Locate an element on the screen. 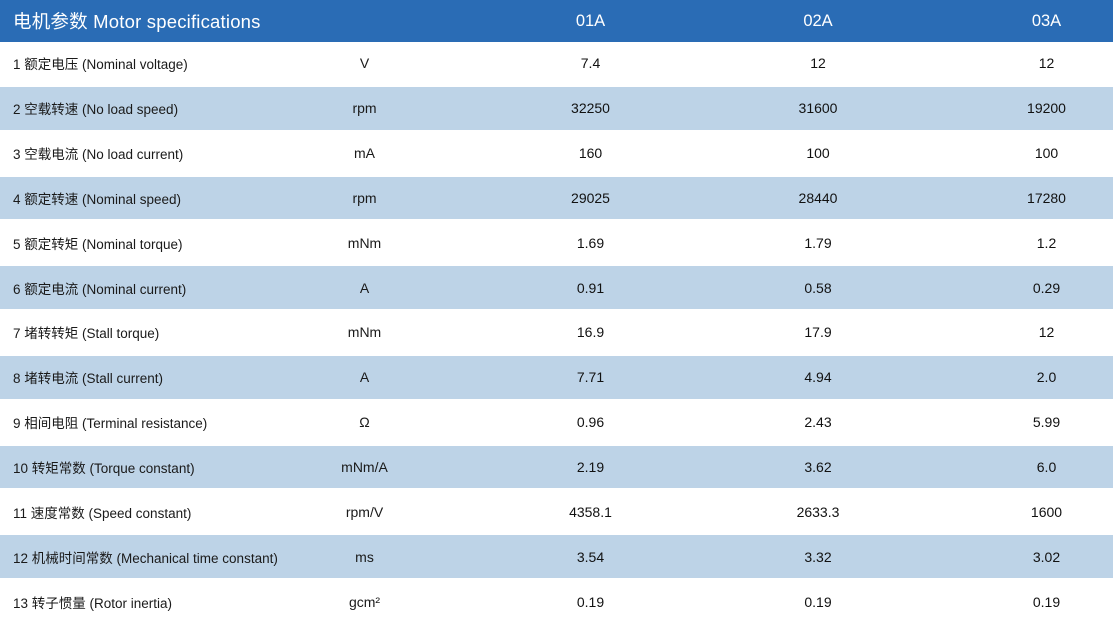  value-cell-02a: 2.43 is located at coordinates (818, 422).